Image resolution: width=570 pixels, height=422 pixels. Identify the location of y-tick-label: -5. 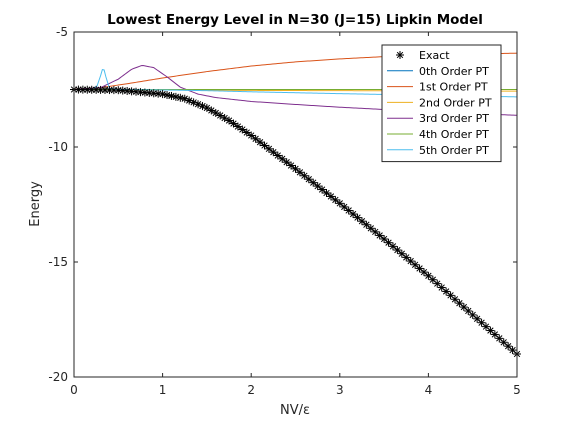
(62, 32).